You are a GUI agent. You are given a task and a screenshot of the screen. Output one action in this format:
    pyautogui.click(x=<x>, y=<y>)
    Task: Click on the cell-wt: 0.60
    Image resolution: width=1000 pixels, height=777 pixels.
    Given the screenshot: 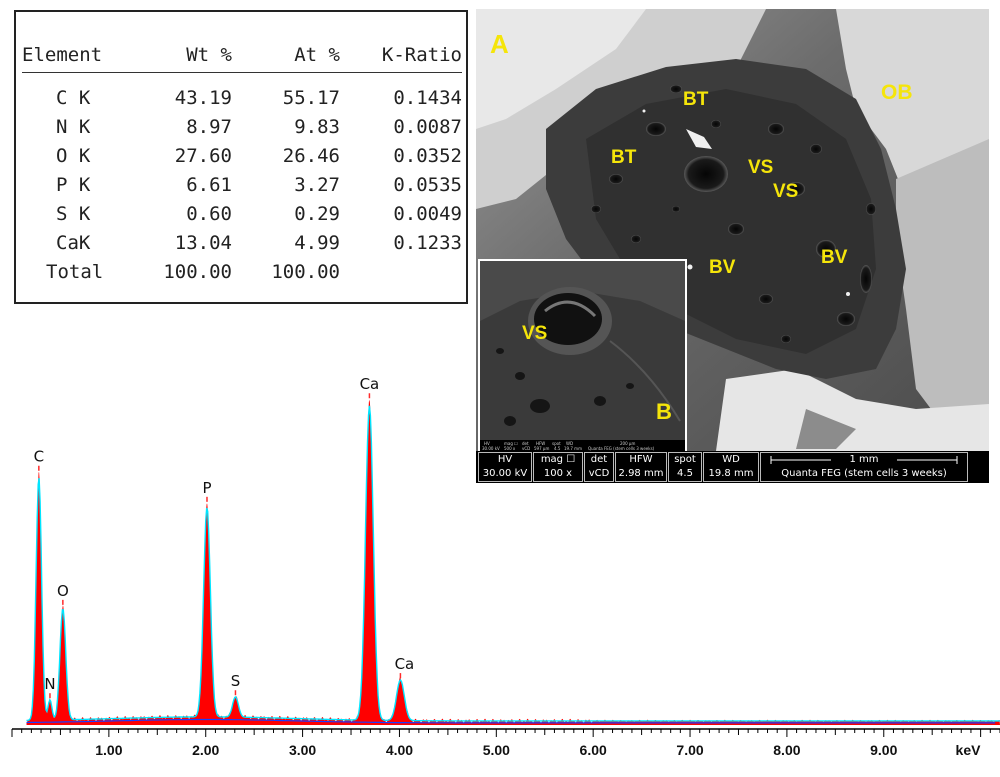 What is the action you would take?
    pyautogui.click(x=209, y=213)
    